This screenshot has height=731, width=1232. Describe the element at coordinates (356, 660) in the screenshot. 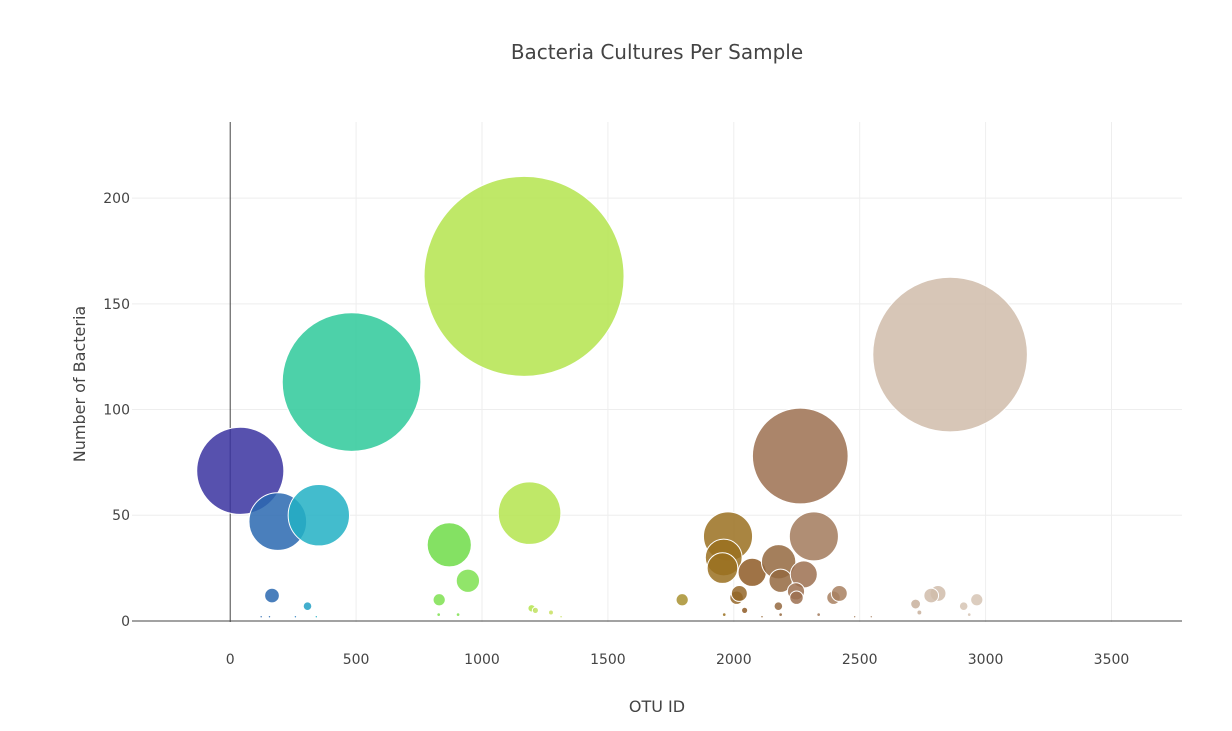

I see `x-tick-label: 500` at that location.